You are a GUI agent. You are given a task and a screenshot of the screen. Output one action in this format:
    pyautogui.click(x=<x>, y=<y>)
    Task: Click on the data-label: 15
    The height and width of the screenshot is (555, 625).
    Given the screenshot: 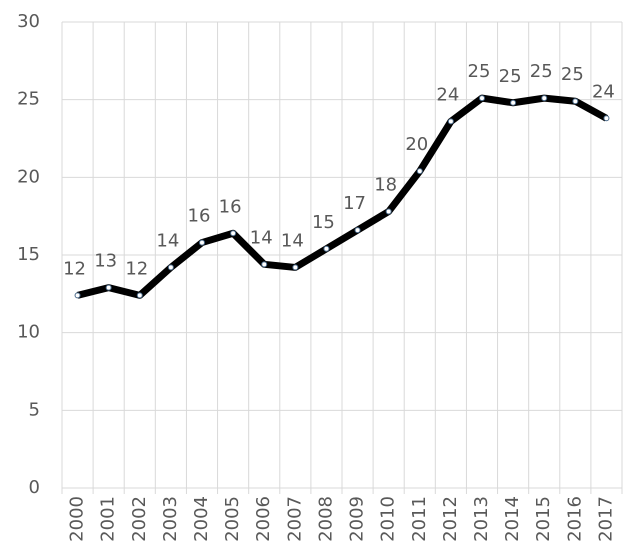 What is the action you would take?
    pyautogui.click(x=323, y=222)
    